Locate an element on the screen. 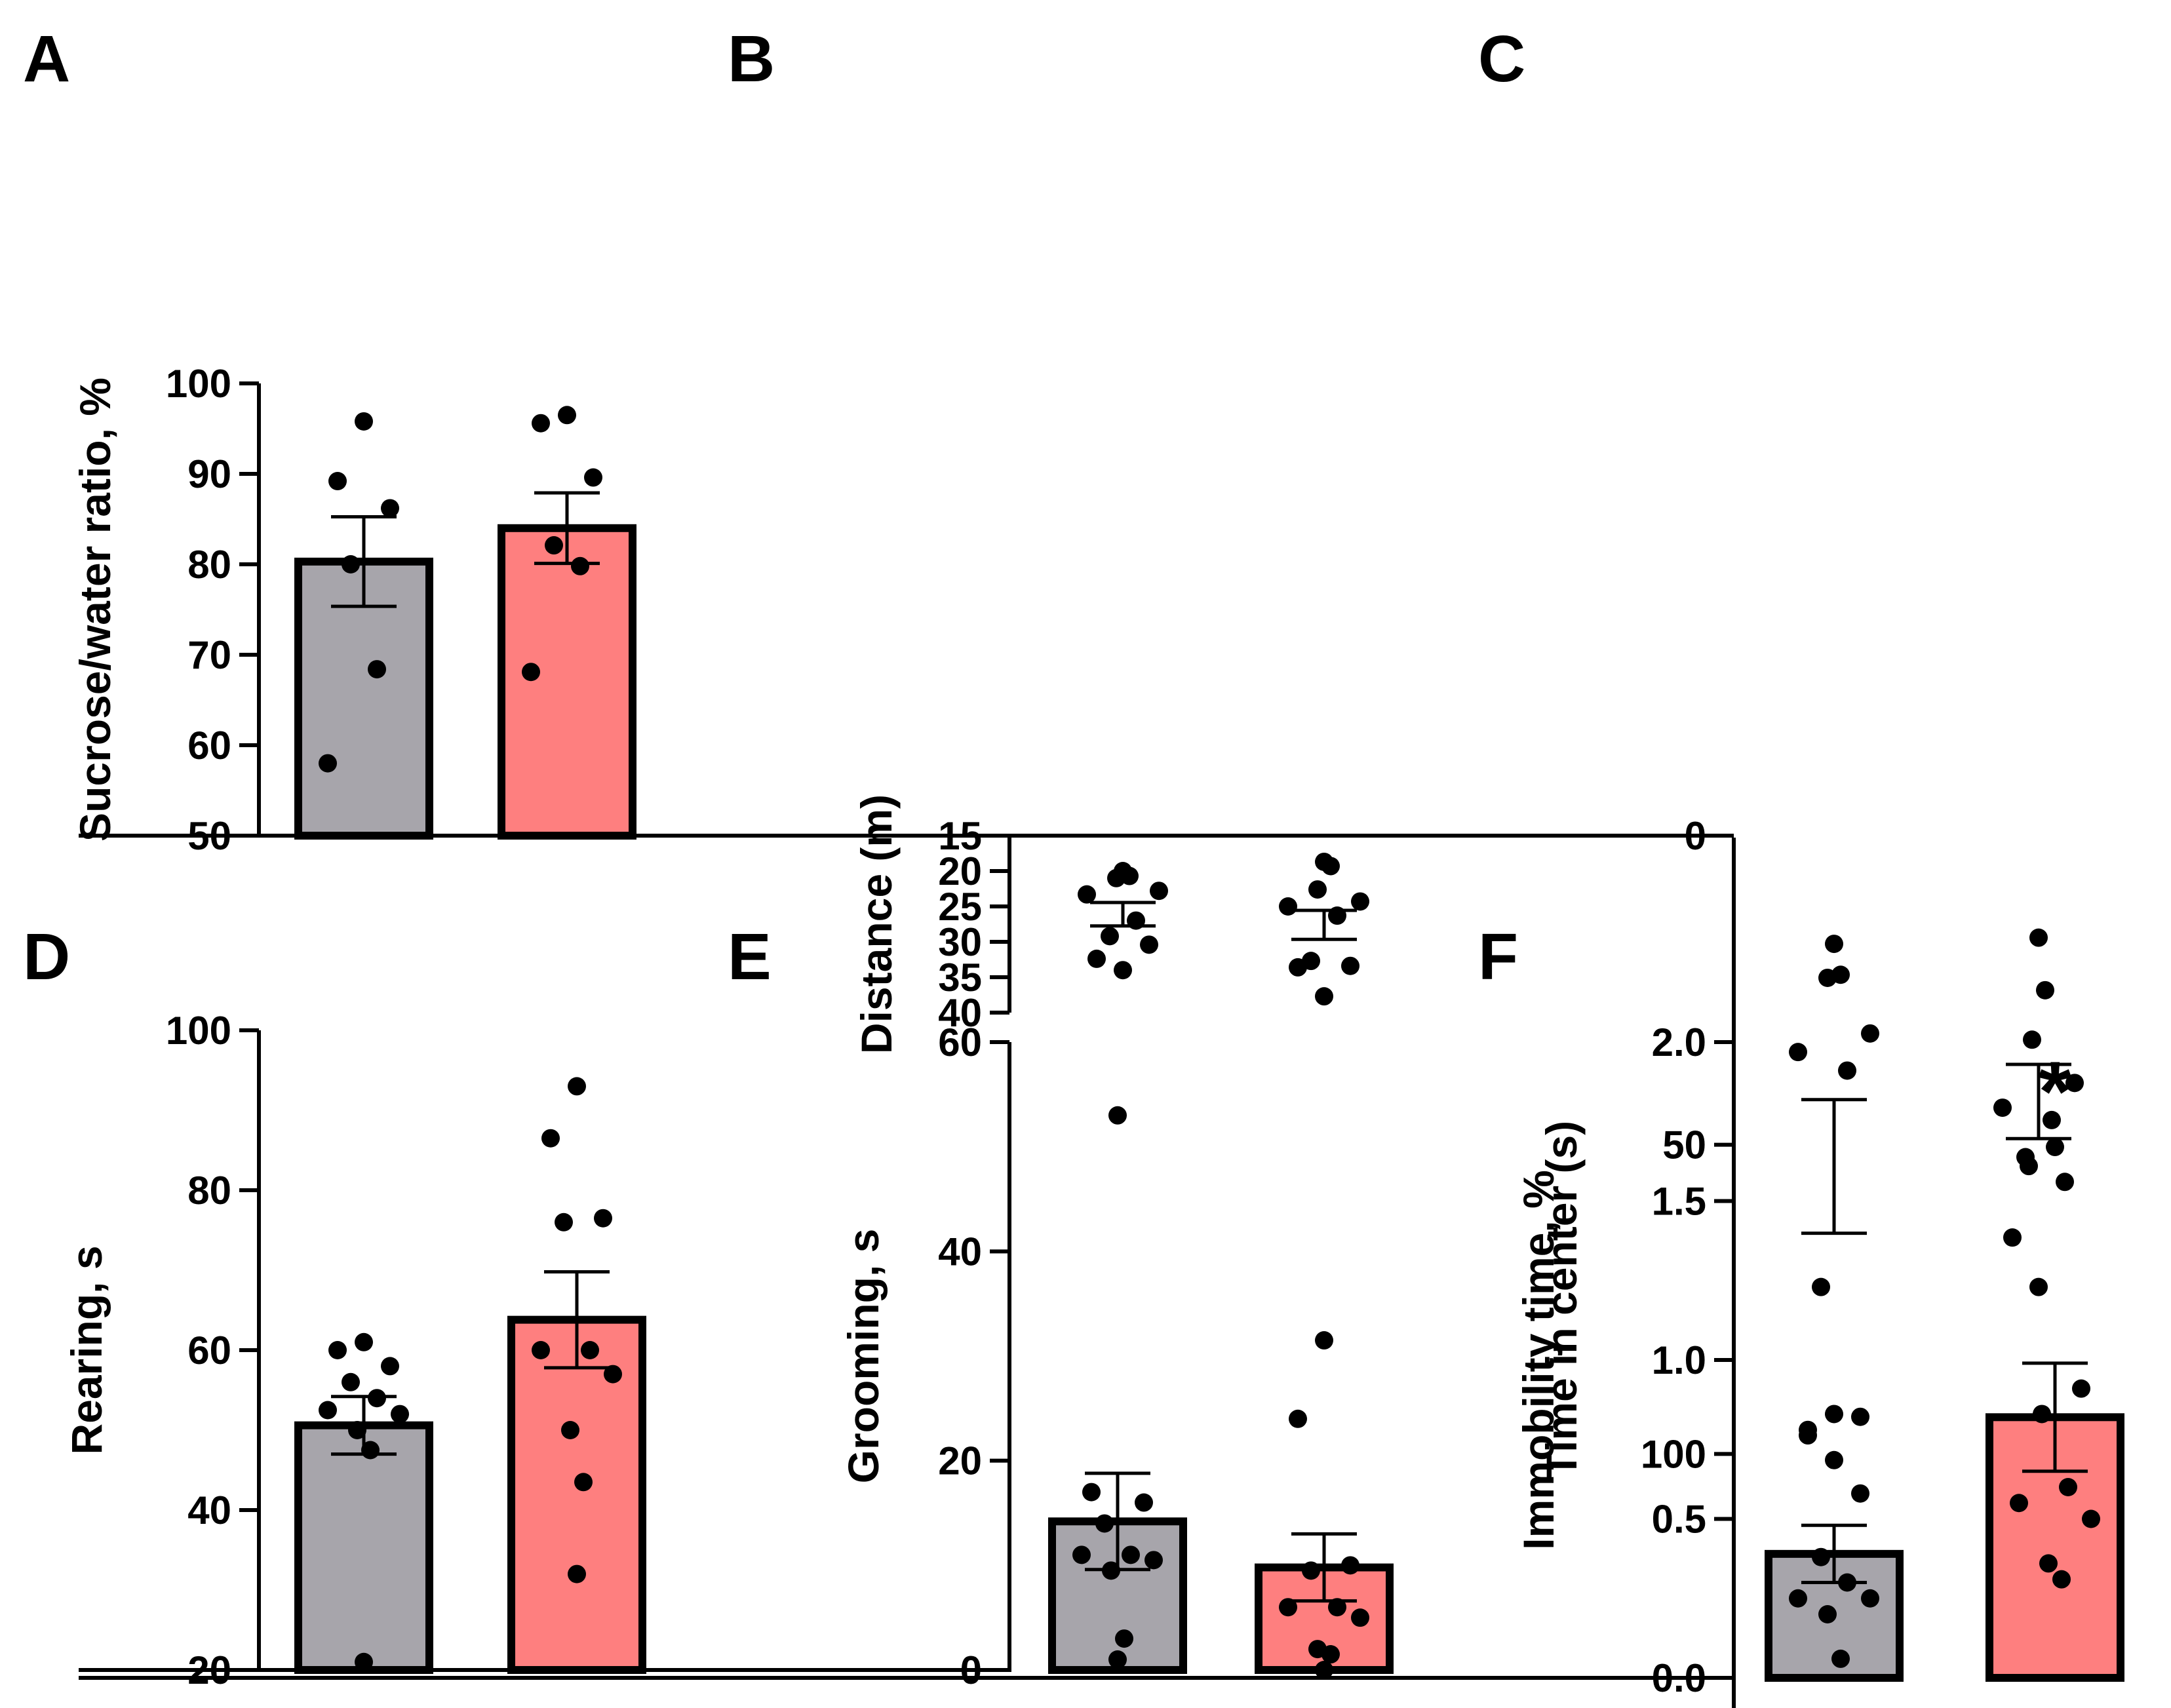 The image size is (2171, 1708). panel-label-a: A is located at coordinates (46, 59).